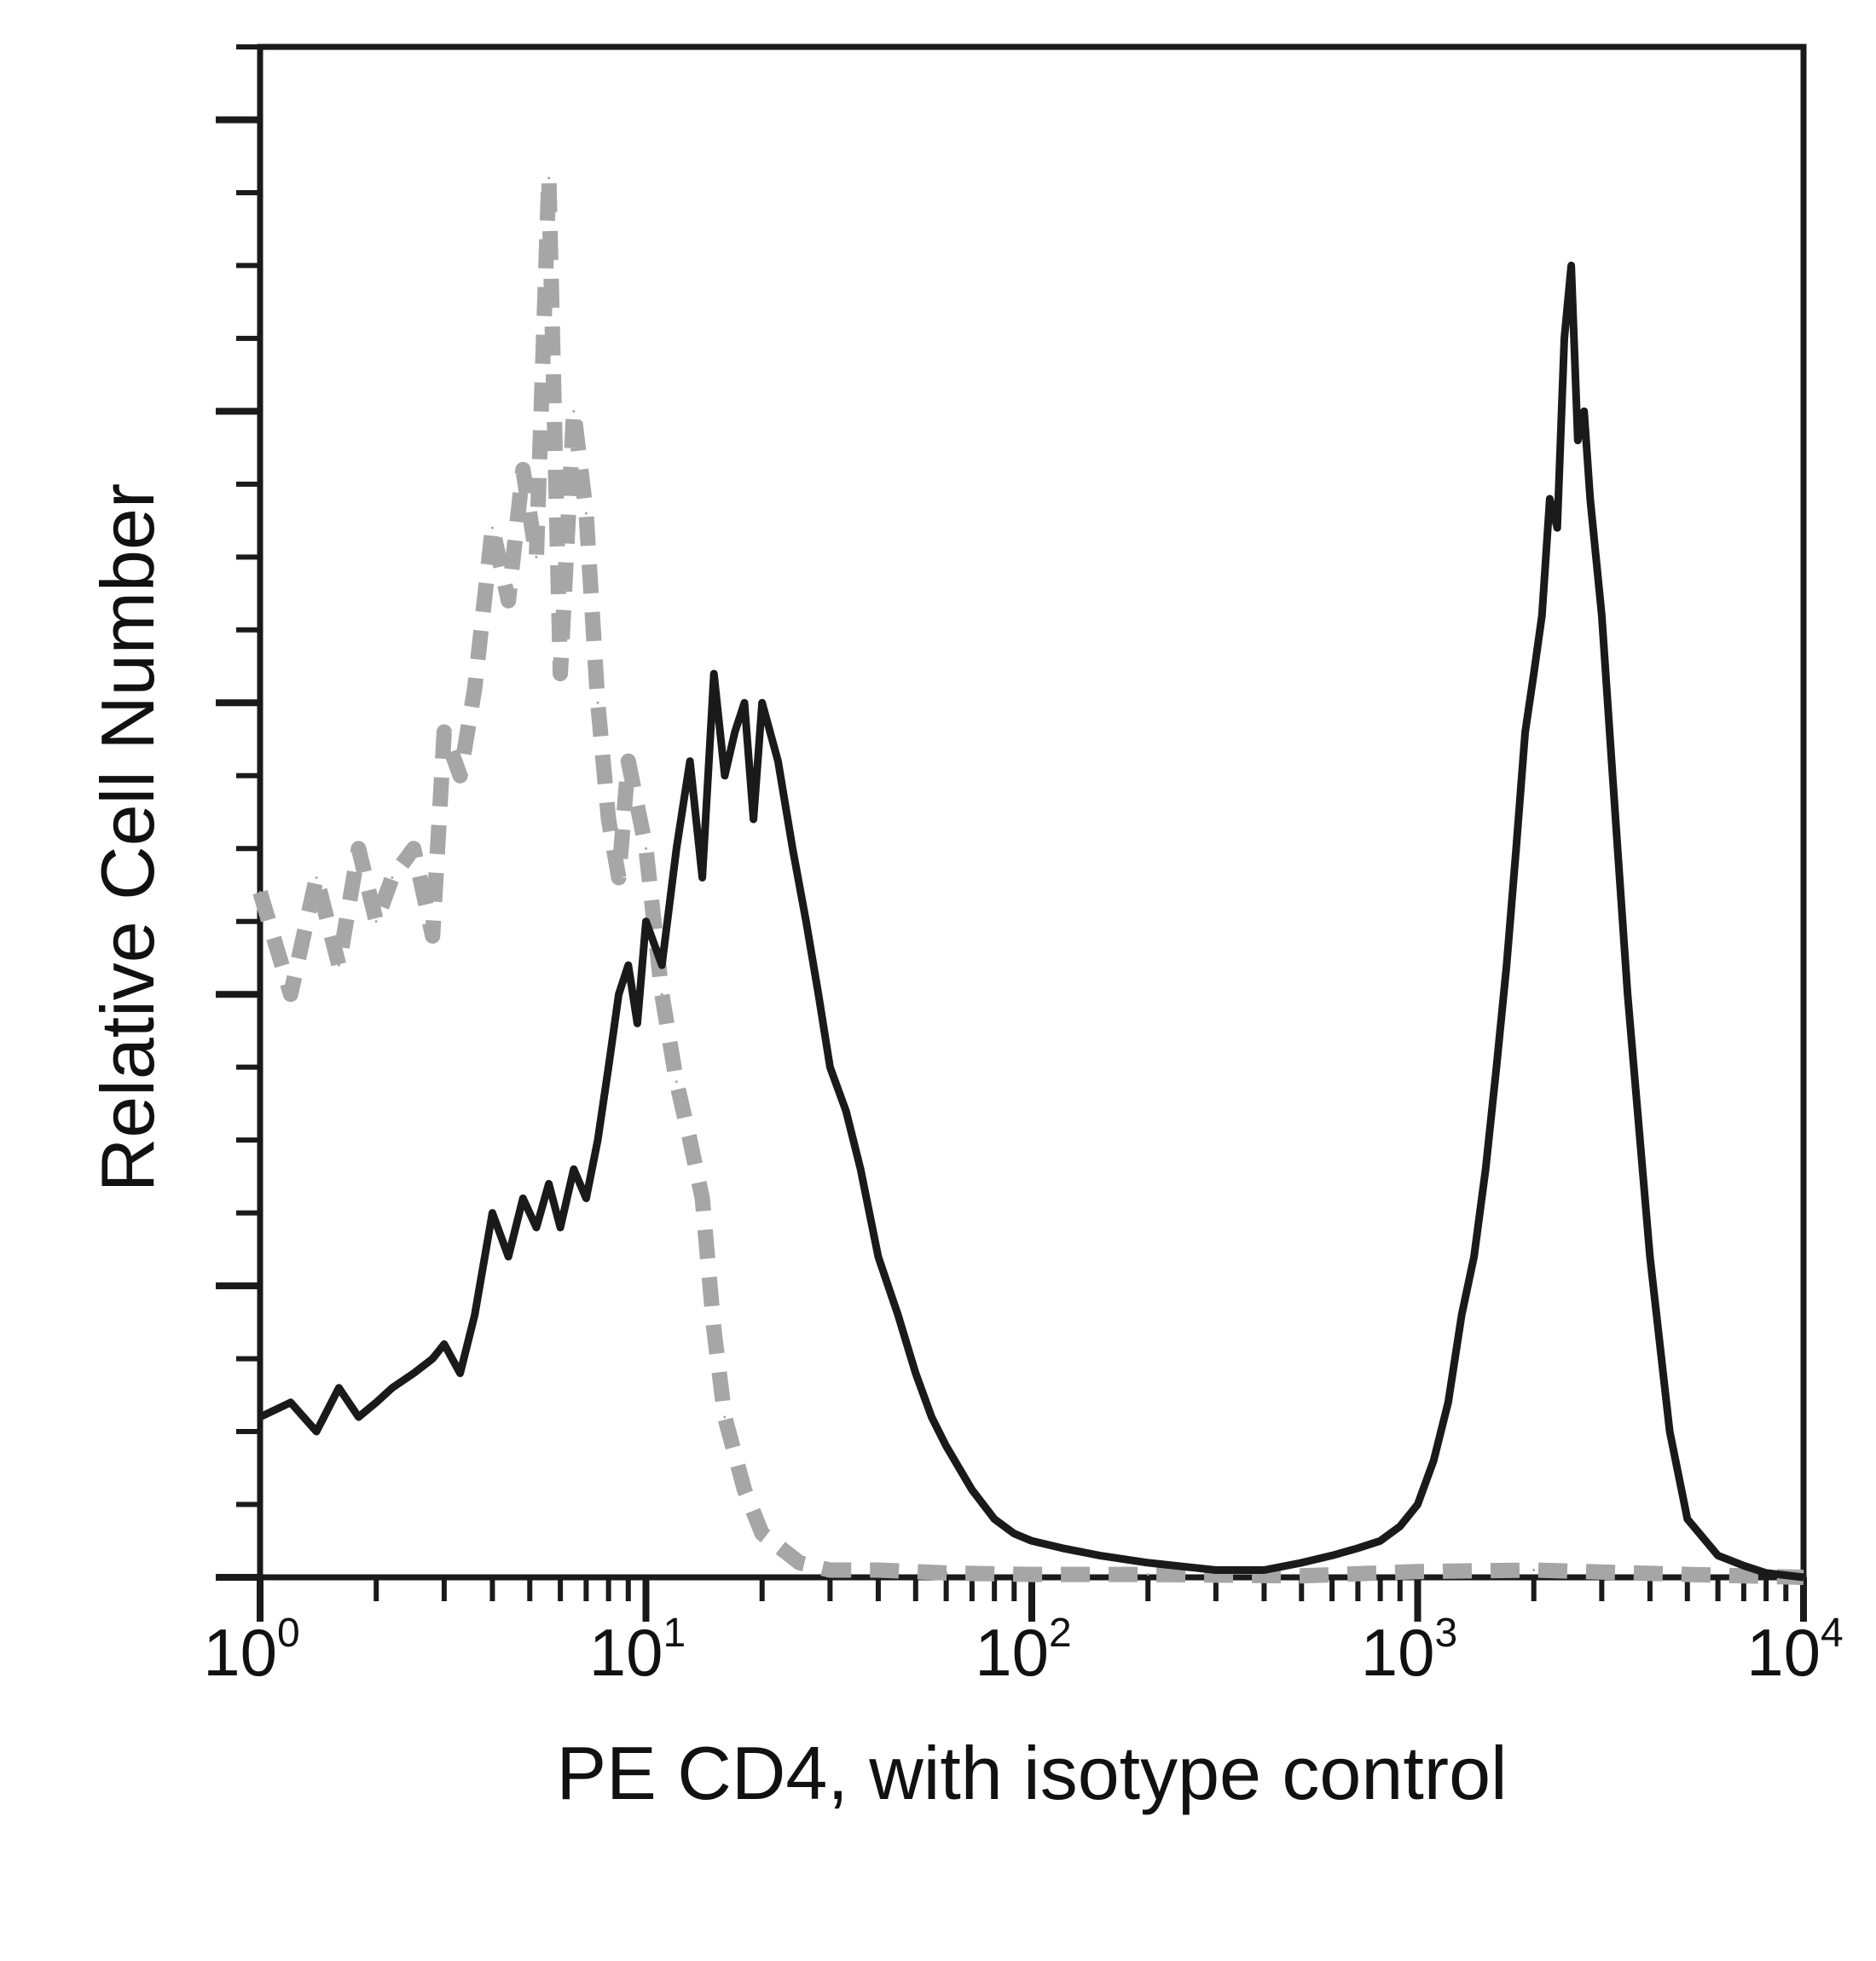 The width and height of the screenshot is (1876, 1961). What do you see at coordinates (251, 1650) in the screenshot?
I see `x-tick-label: 10⁰` at bounding box center [251, 1650].